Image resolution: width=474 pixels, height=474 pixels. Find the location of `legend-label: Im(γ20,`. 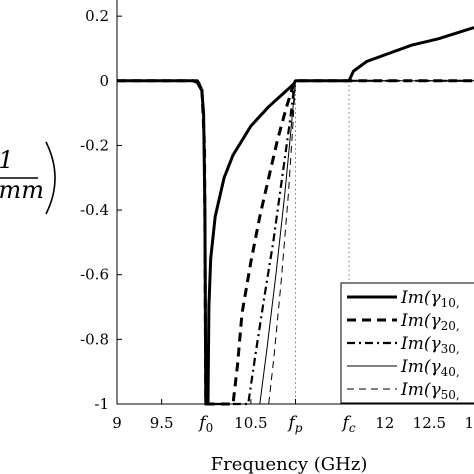

legend-label: Im(γ20, is located at coordinates (430, 322).